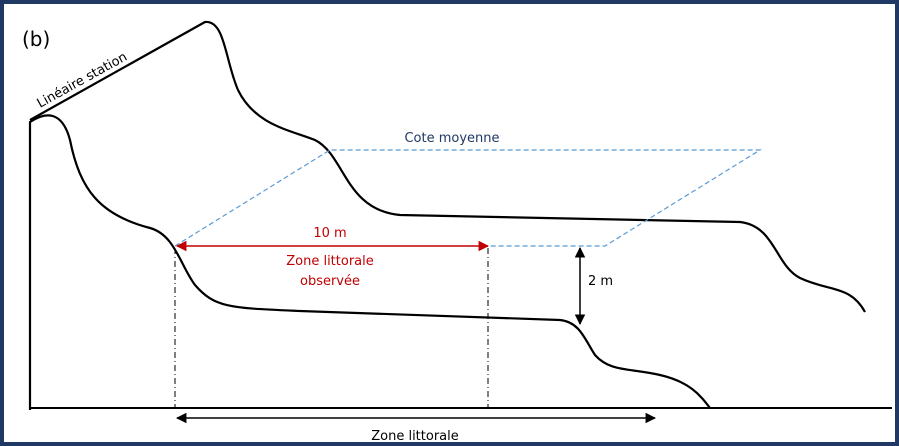  Describe the element at coordinates (330, 261) in the screenshot. I see `observed-zone-label: Zone littorale` at that location.